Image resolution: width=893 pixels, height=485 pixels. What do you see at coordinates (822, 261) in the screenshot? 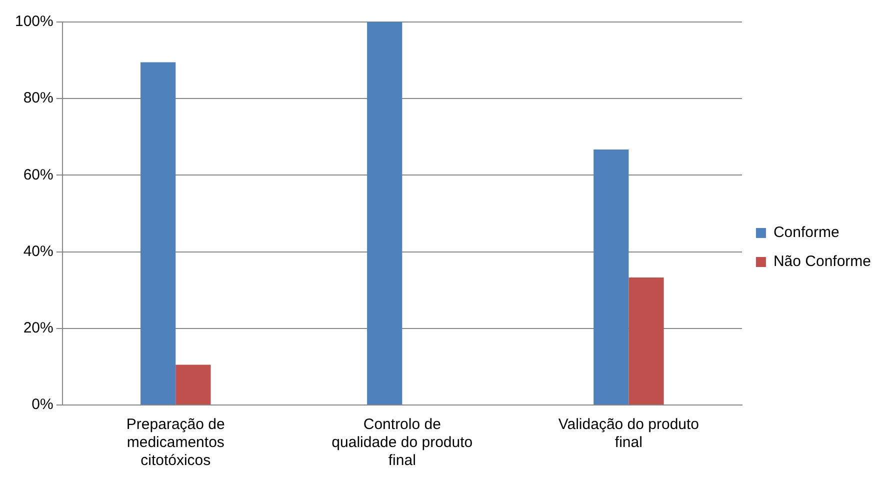
I see `legend-label: Não Conforme` at bounding box center [822, 261].